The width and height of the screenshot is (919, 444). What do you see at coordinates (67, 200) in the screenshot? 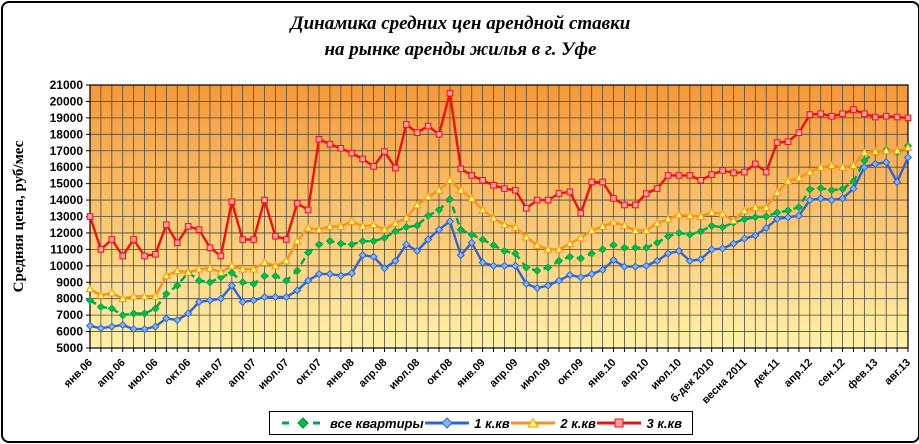
I see `y-tick-label: 14000` at bounding box center [67, 200].